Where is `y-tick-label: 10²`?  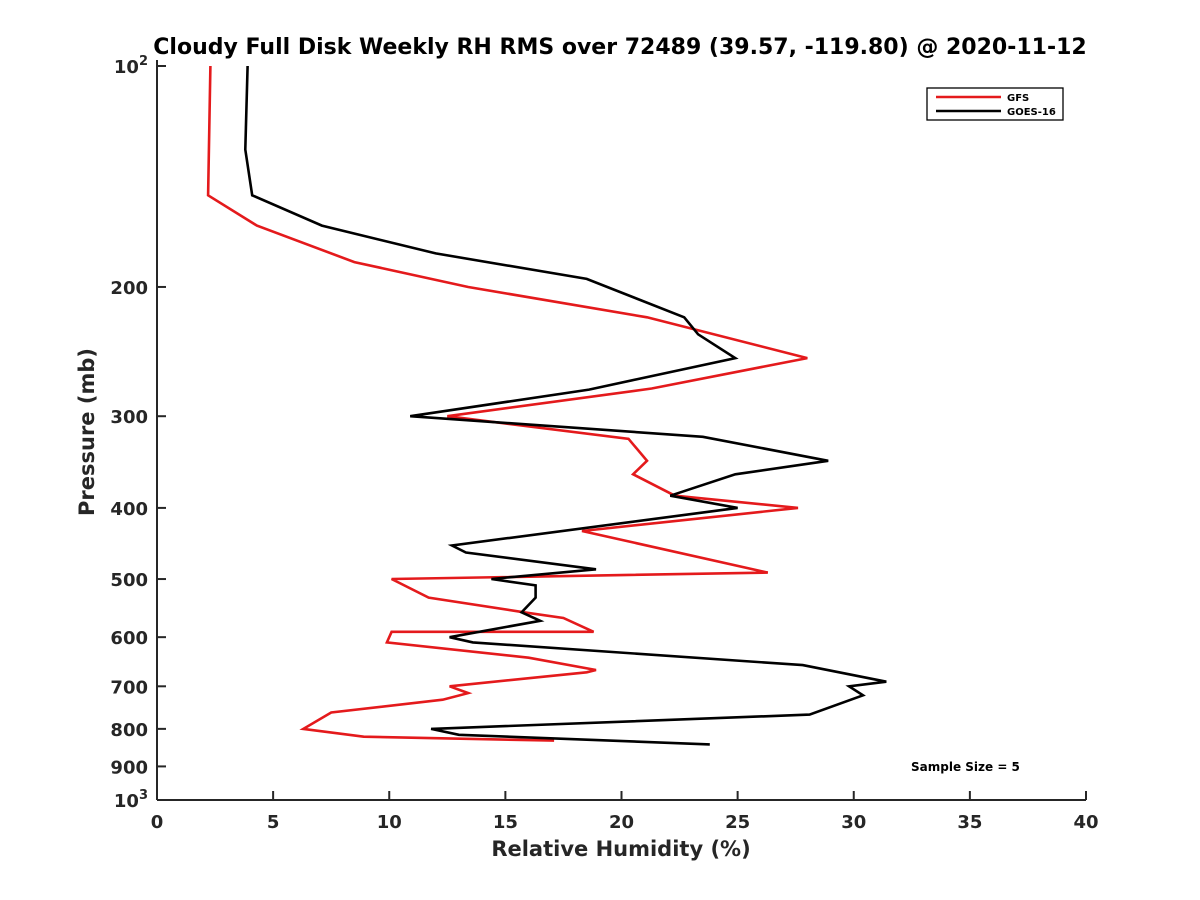 y-tick-label: 10² is located at coordinates (131, 66).